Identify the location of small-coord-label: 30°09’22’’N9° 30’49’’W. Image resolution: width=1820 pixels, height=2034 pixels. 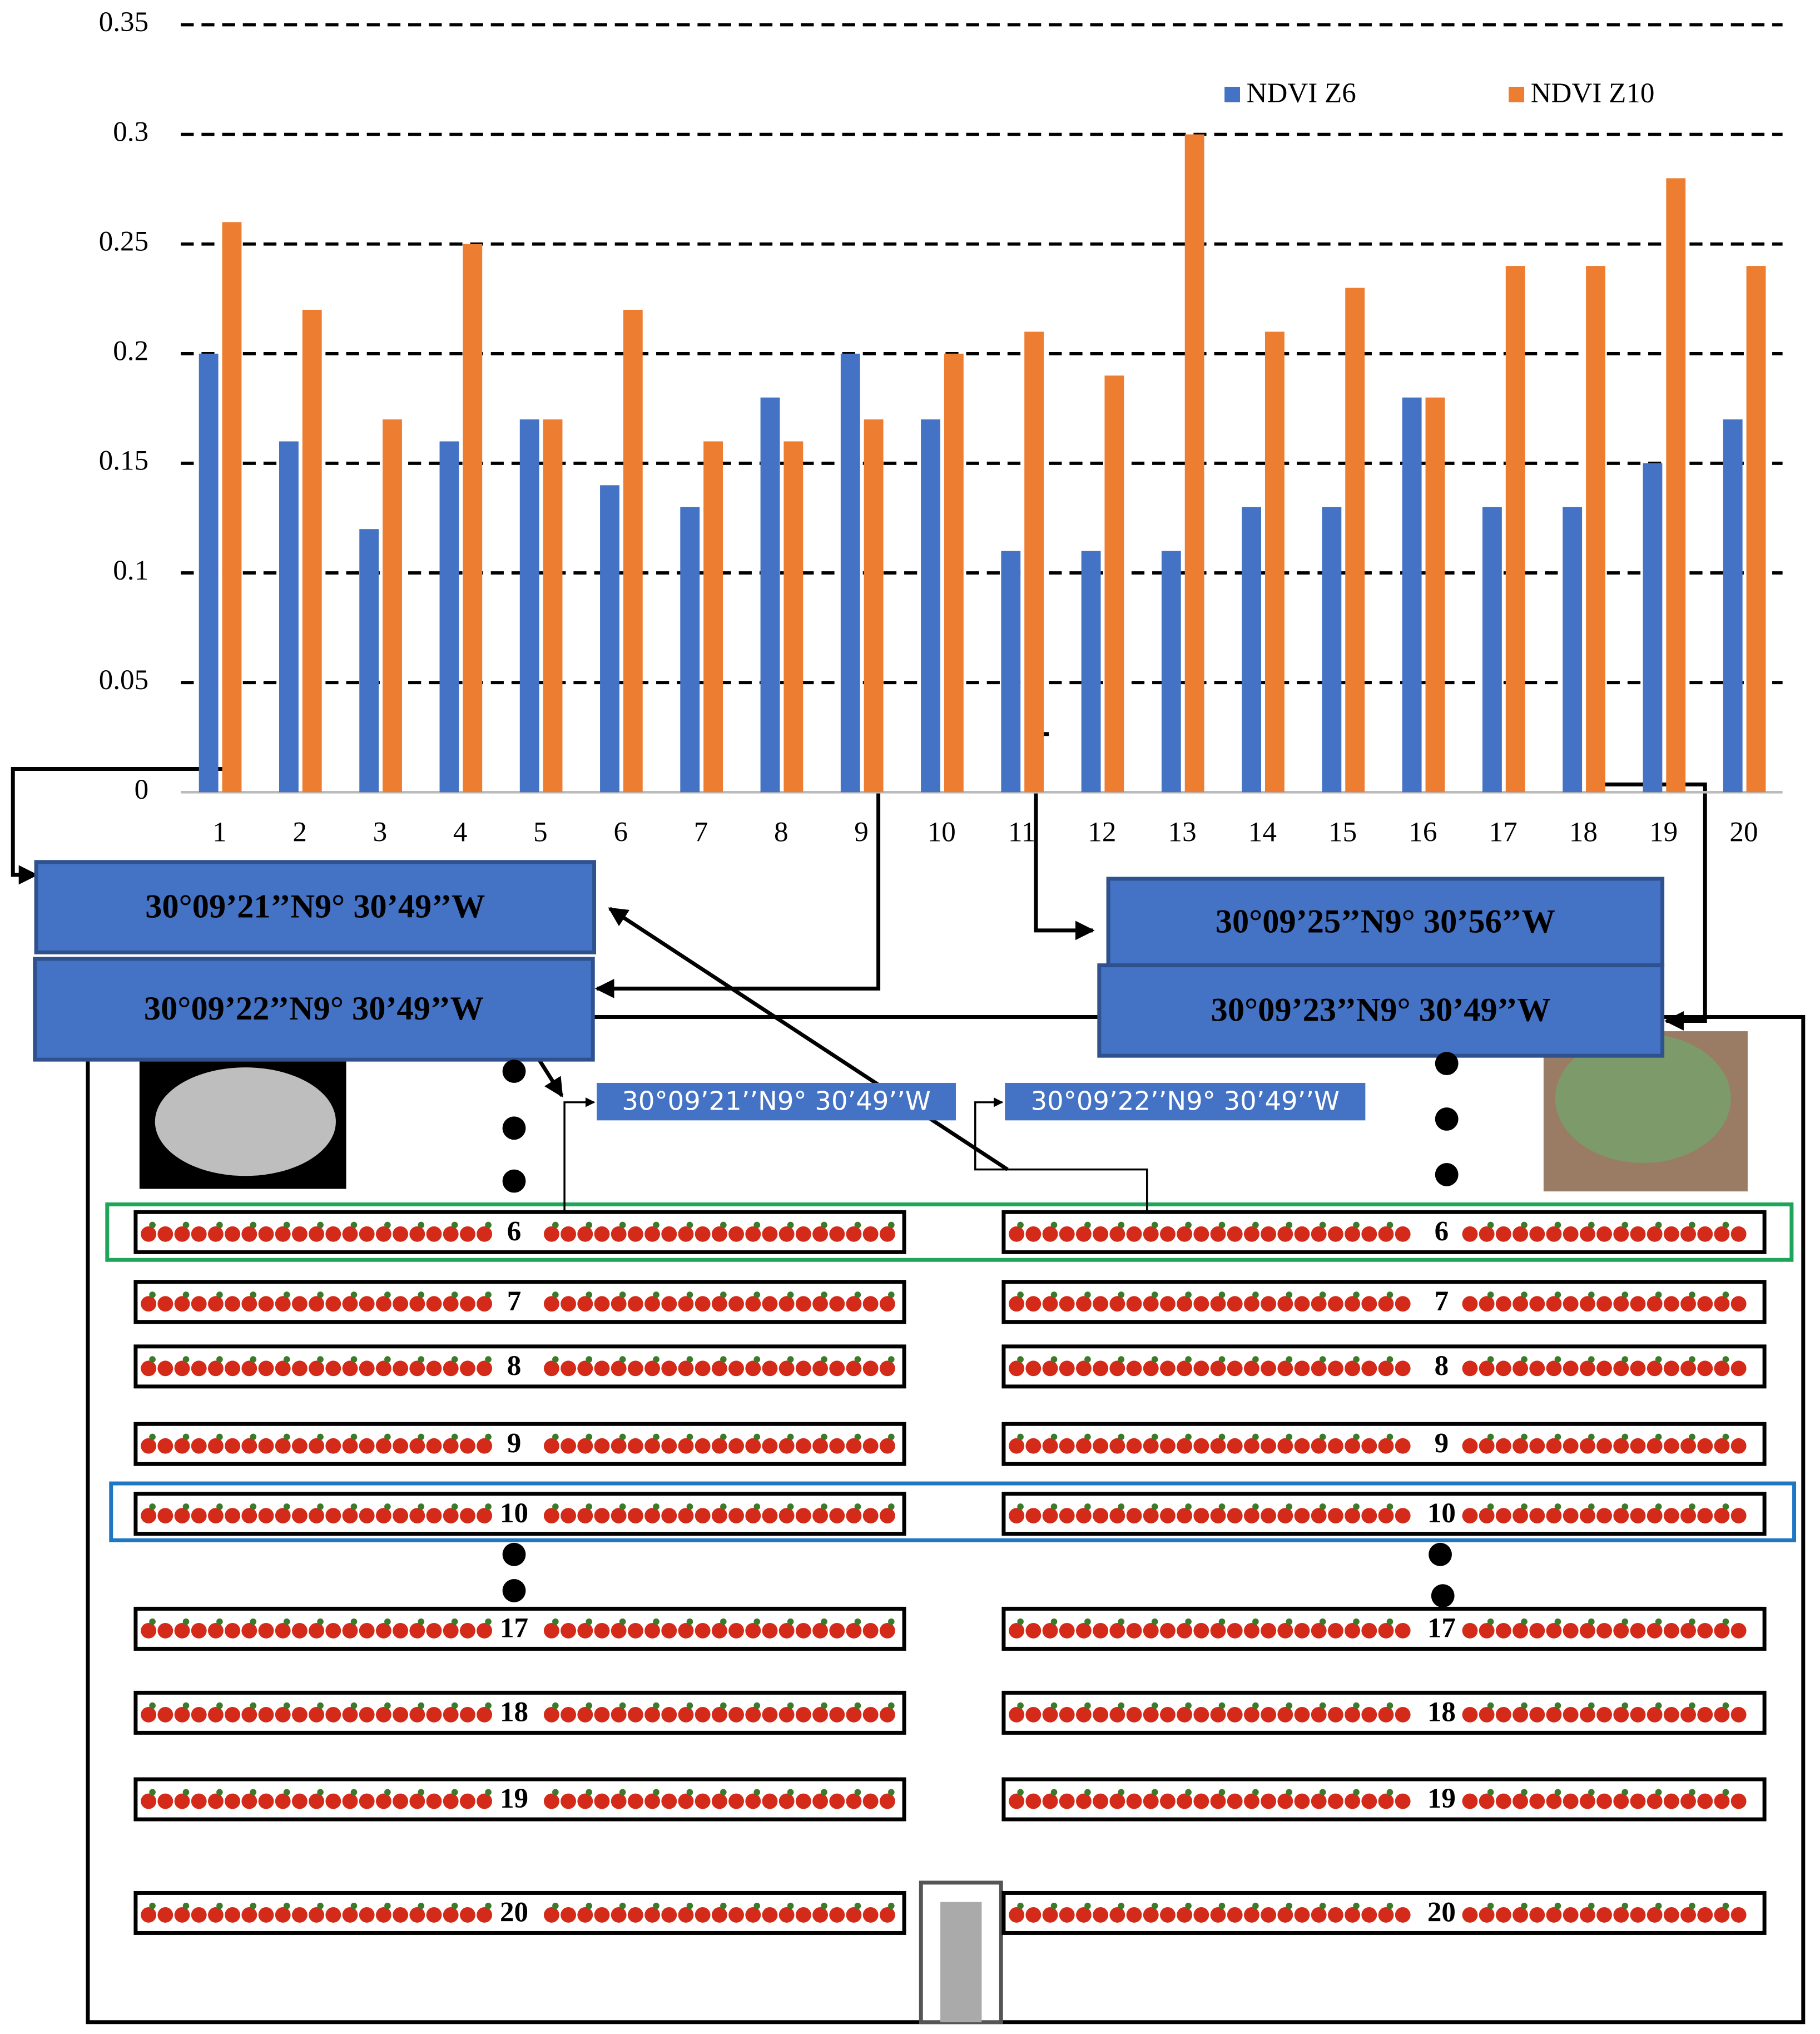
(1185, 1101).